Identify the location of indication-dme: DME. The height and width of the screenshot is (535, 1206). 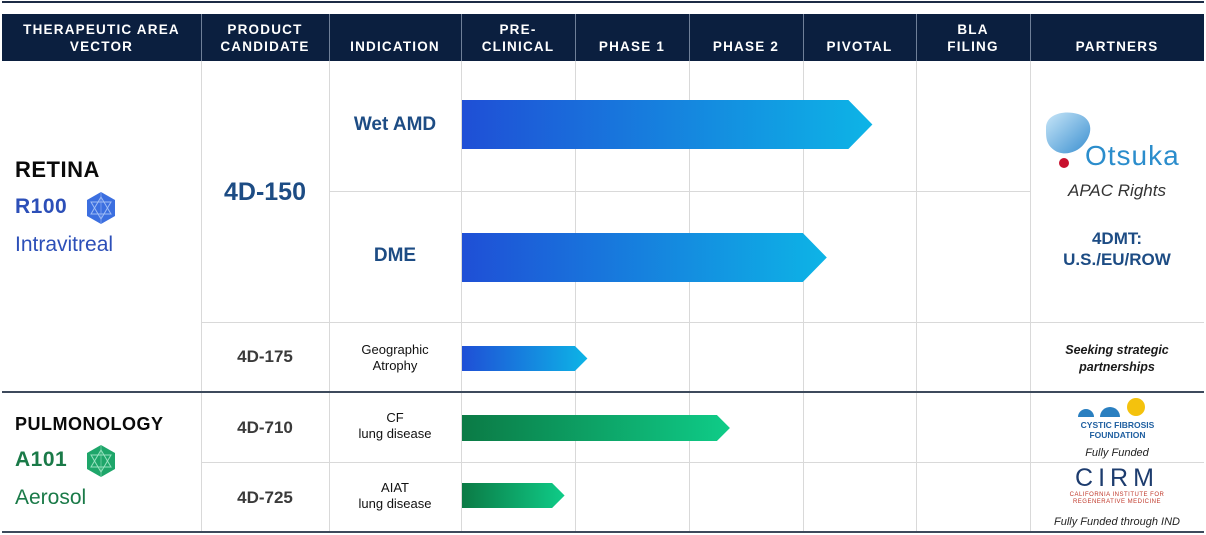
(395, 255).